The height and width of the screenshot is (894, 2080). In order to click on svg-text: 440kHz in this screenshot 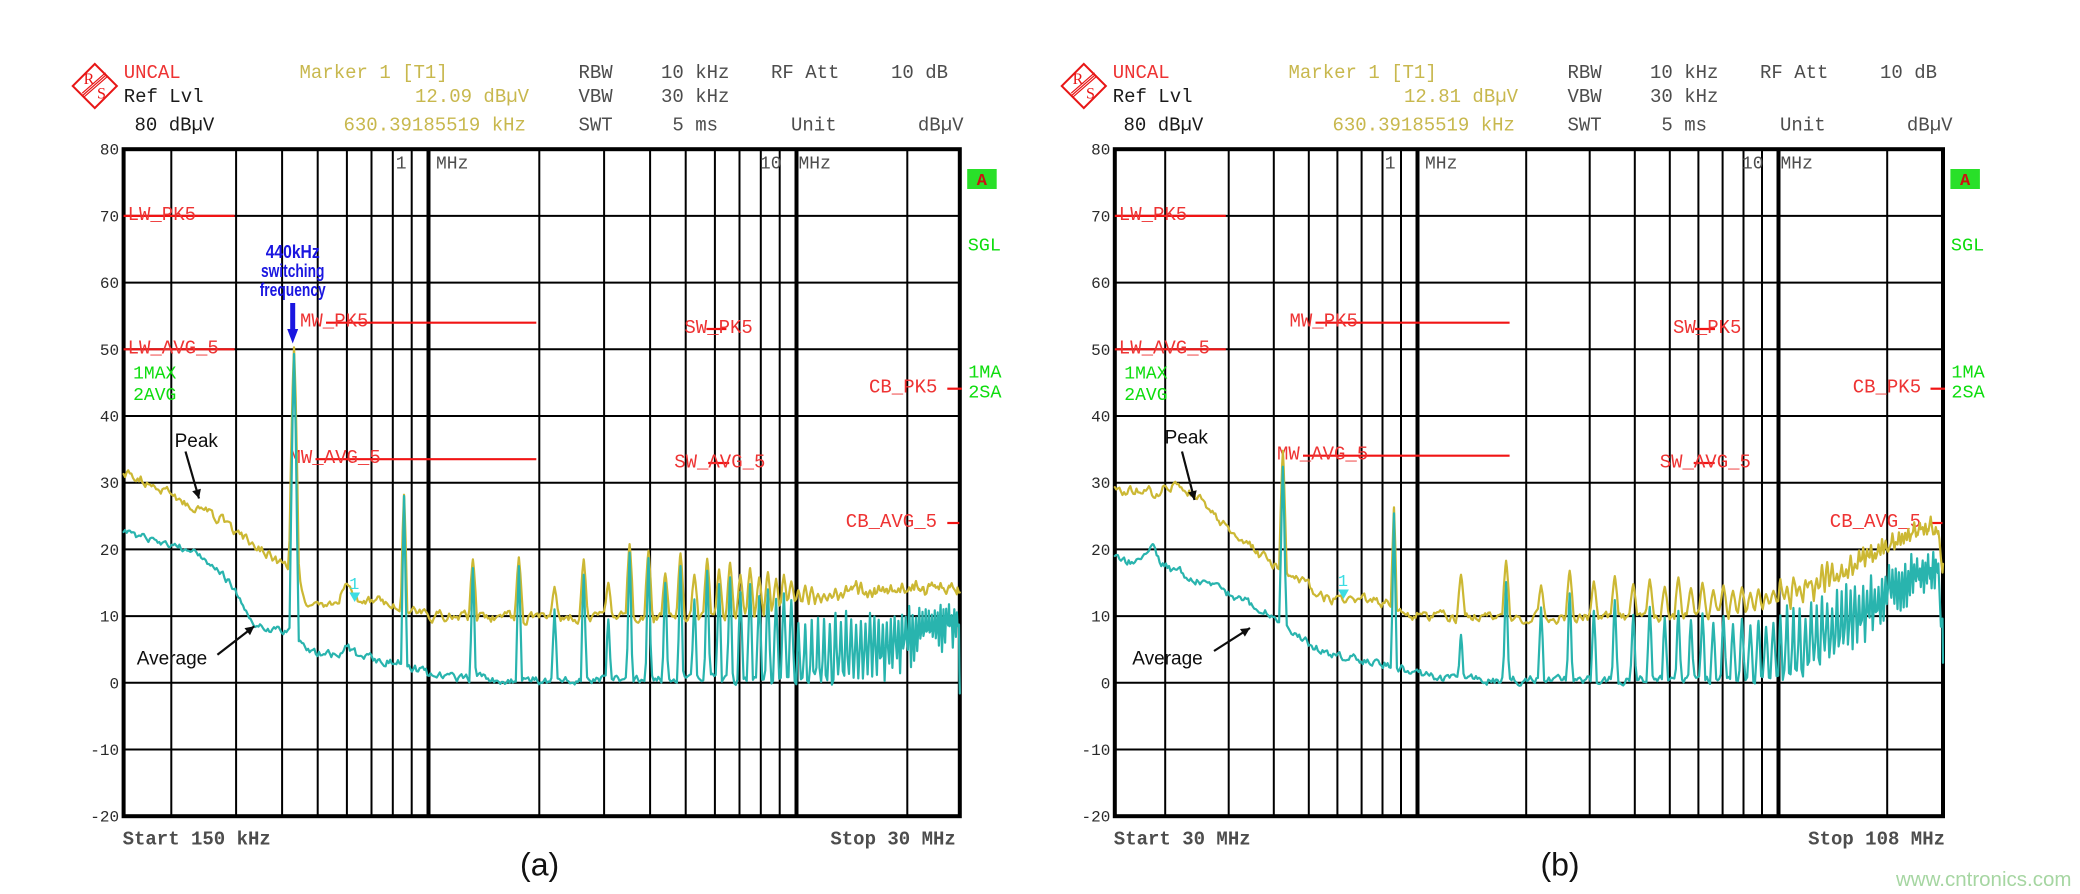, I will do `click(293, 252)`.